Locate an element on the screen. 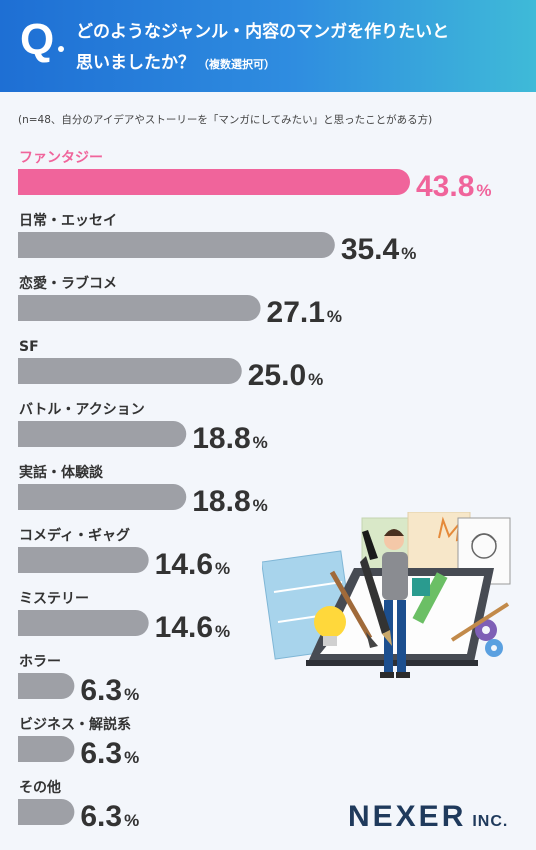  category-label-6: コメディ・ギャグ is located at coordinates (74, 535).